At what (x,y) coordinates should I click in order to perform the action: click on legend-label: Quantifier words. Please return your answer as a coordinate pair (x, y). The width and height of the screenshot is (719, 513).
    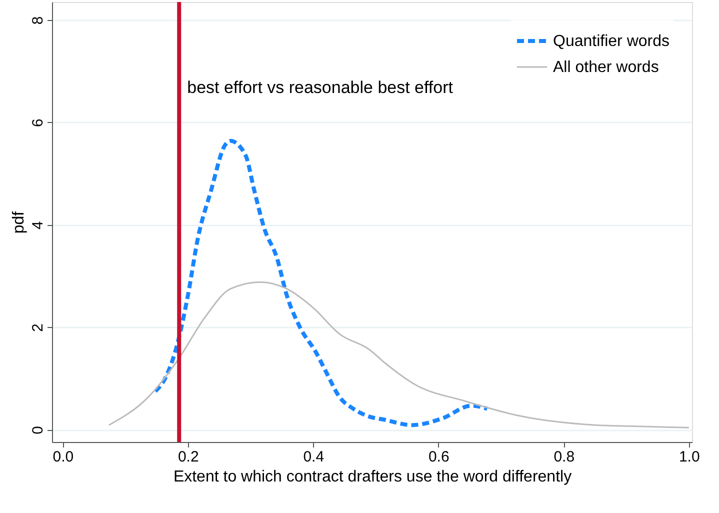
    Looking at the image, I should click on (611, 41).